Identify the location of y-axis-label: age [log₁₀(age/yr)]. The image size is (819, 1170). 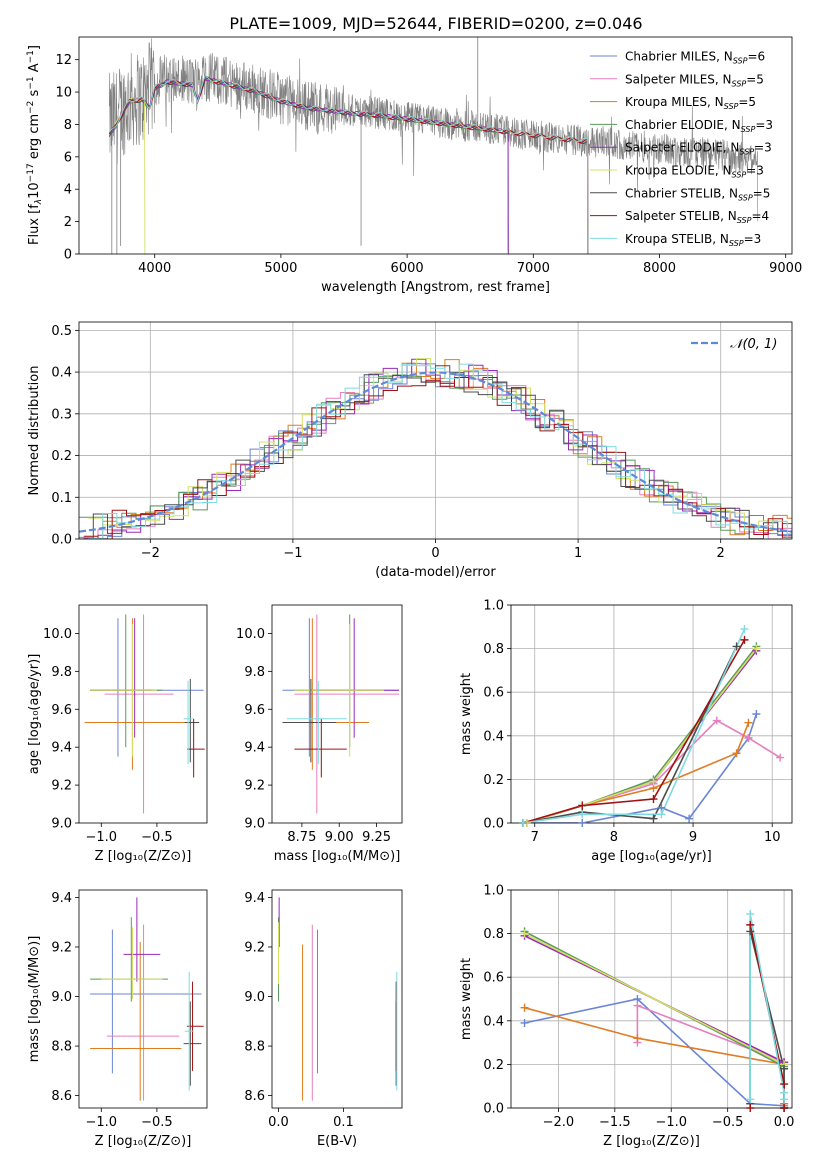
(34, 714).